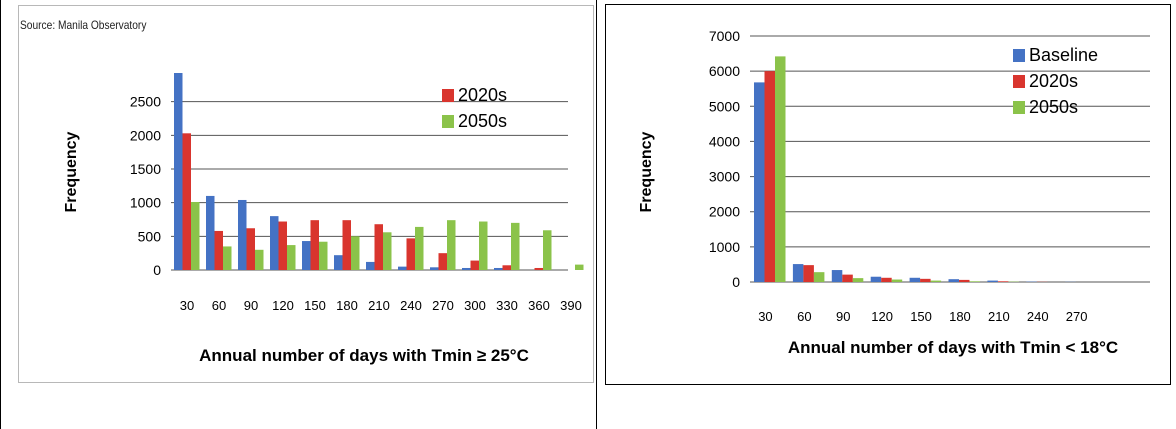 This screenshot has width=1176, height=429. Describe the element at coordinates (145, 102) in the screenshot. I see `y-tick-label: 2500` at that location.